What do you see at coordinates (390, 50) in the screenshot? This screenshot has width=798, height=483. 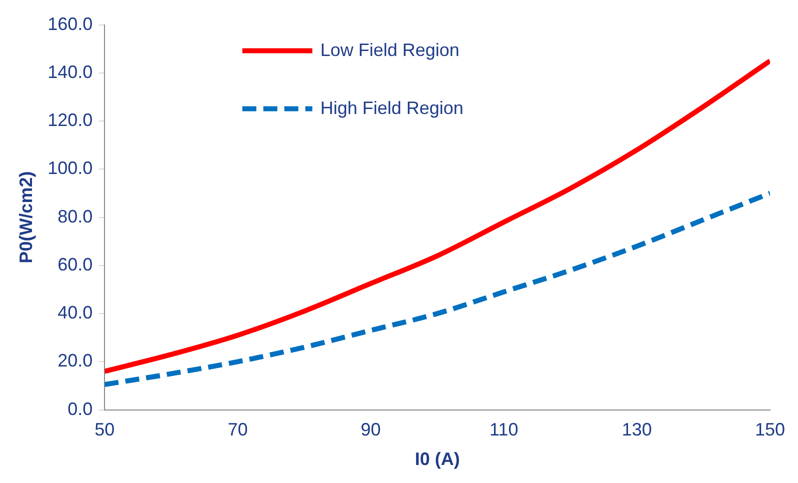 I see `legend-label: Low Field Region` at bounding box center [390, 50].